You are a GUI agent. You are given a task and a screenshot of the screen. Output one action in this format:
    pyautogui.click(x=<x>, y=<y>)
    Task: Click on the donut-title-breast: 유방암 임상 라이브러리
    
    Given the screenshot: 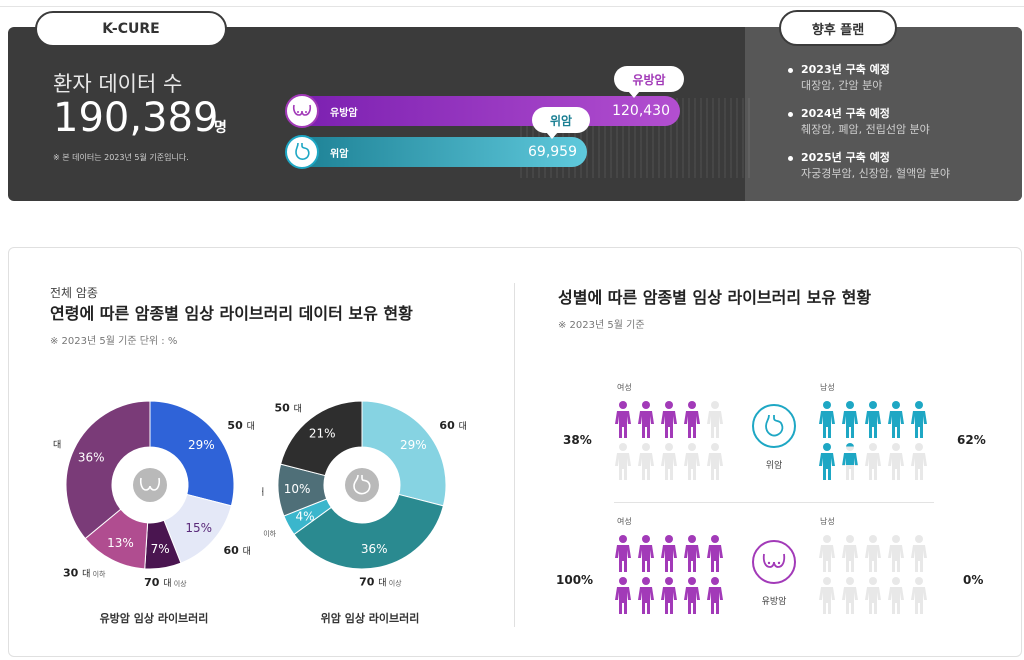 What is the action you would take?
    pyautogui.click(x=154, y=618)
    